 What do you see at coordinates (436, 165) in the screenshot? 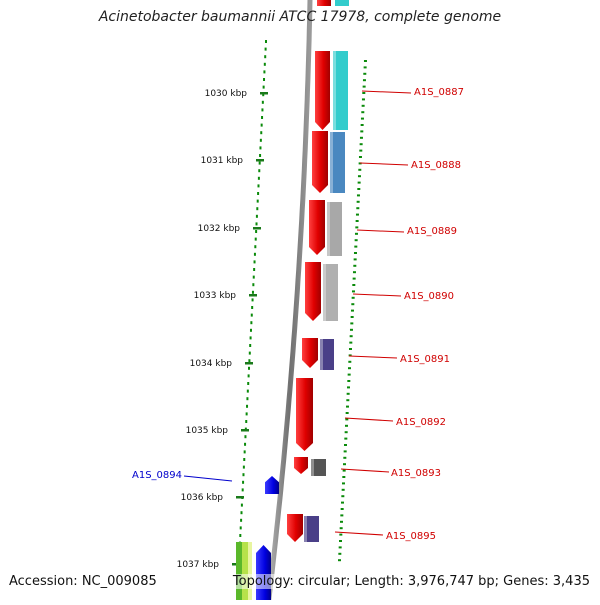
I see `gene-label: A1S_0888` at bounding box center [436, 165].